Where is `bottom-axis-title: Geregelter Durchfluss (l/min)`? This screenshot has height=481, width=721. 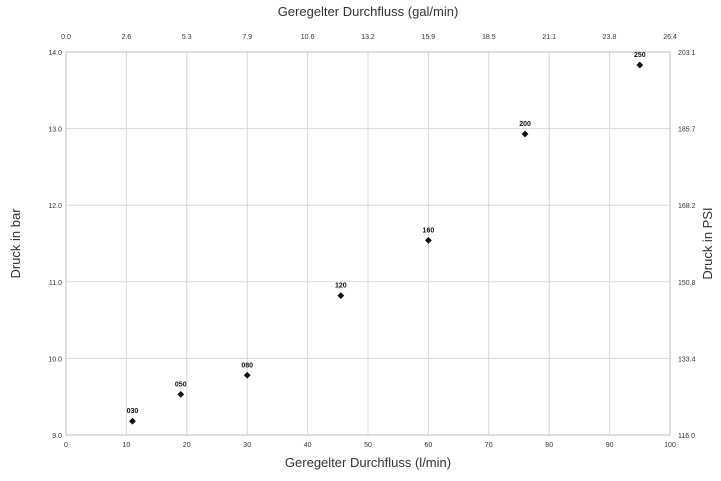
bottom-axis-title: Geregelter Durchfluss (l/min) is located at coordinates (368, 462).